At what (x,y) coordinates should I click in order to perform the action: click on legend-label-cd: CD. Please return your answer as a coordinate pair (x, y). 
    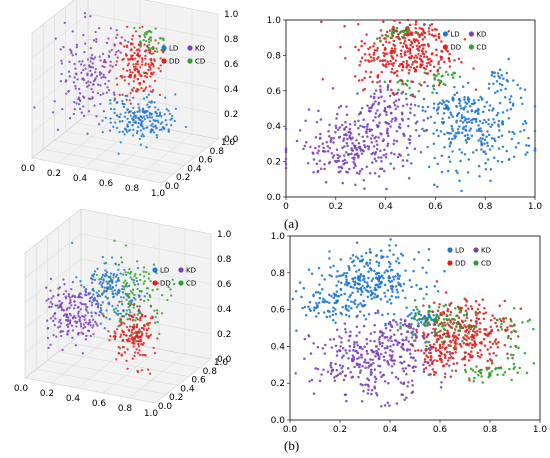
    Looking at the image, I should click on (481, 48).